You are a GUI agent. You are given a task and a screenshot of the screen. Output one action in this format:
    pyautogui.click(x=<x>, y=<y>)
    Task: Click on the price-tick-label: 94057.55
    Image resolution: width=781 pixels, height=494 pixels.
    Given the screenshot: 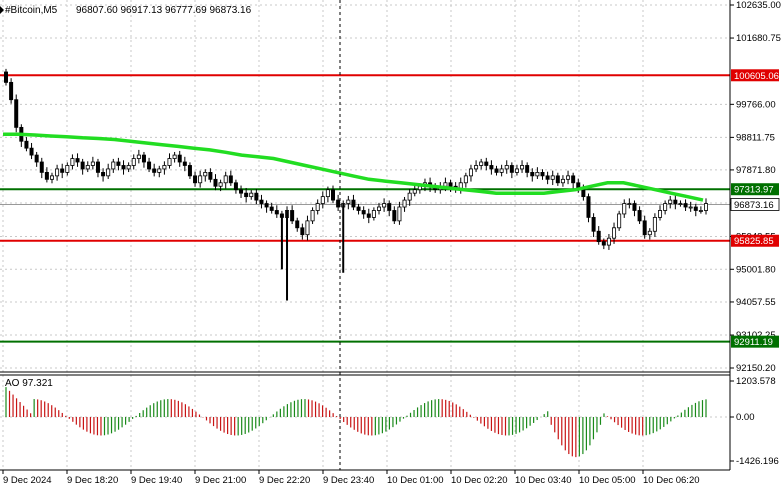 What is the action you would take?
    pyautogui.click(x=756, y=302)
    